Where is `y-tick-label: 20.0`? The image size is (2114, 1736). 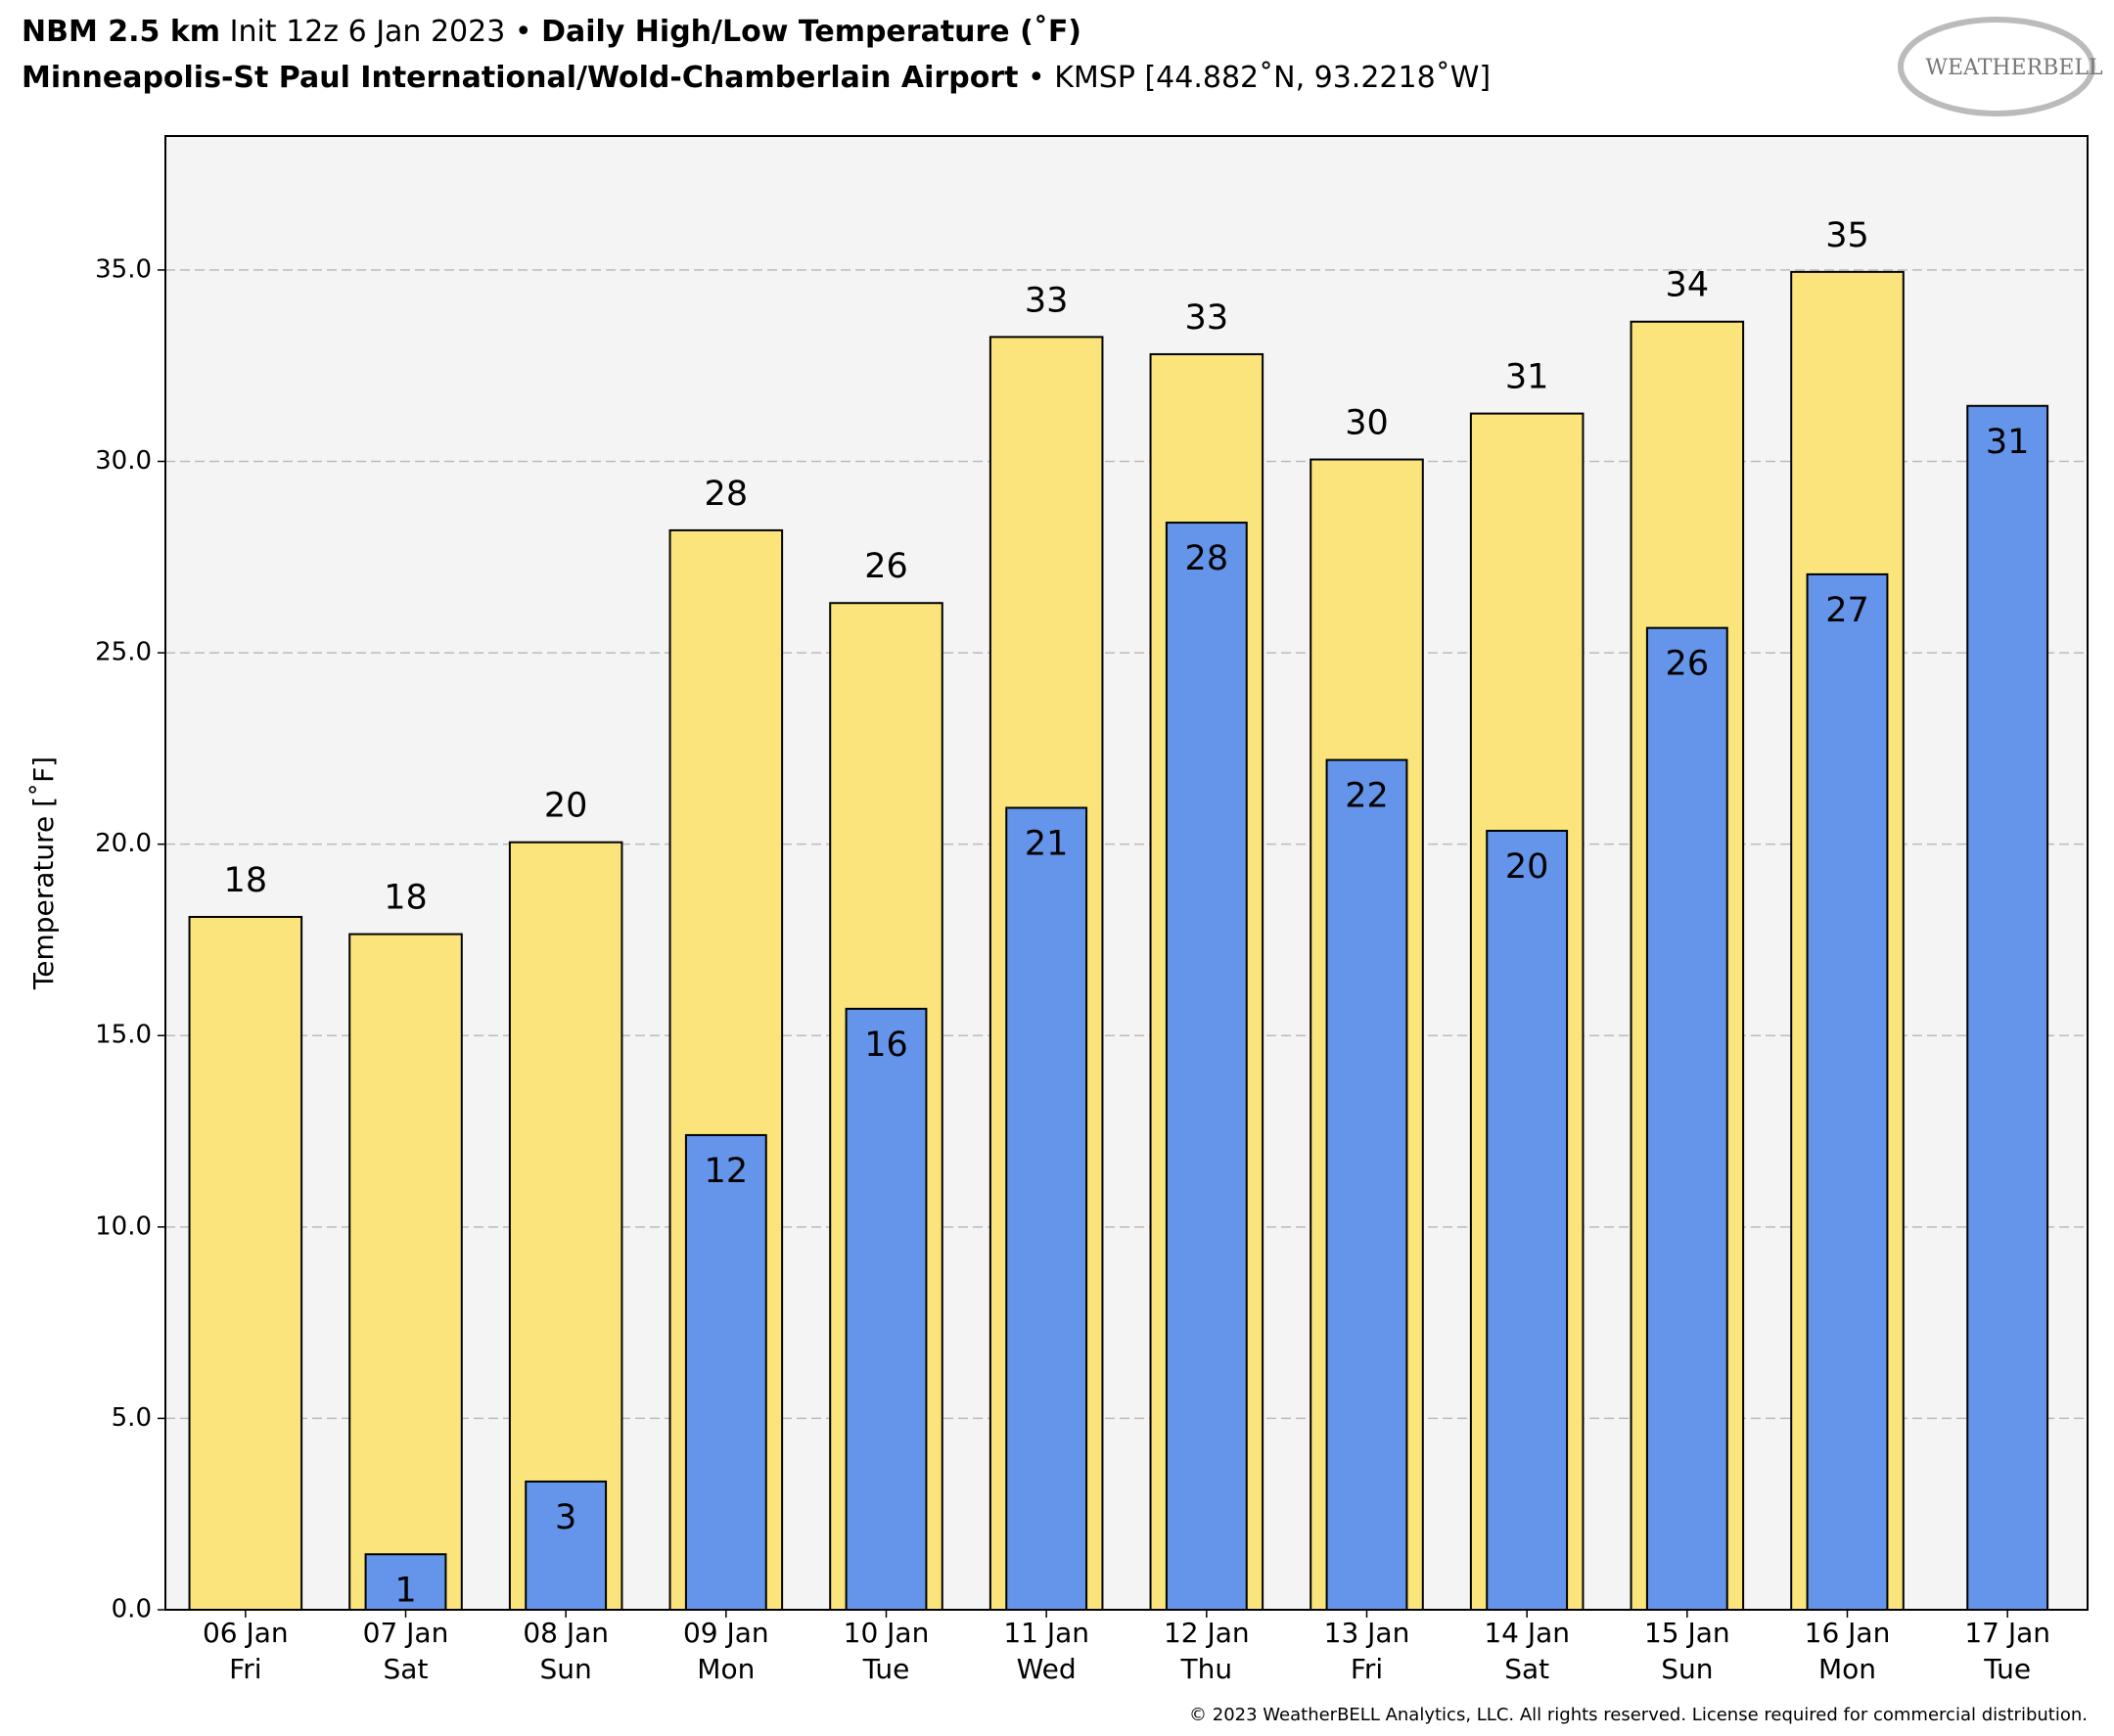
y-tick-label: 20.0 is located at coordinates (124, 843).